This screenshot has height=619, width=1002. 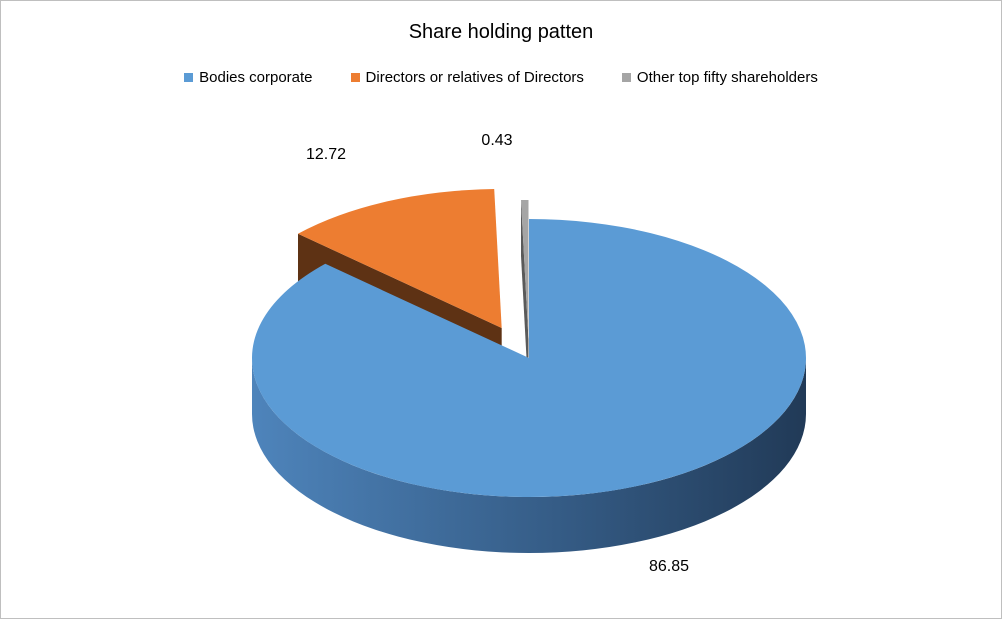 What do you see at coordinates (256, 77) in the screenshot?
I see `legend-label-bodies-corporate: Bodies corporate` at bounding box center [256, 77].